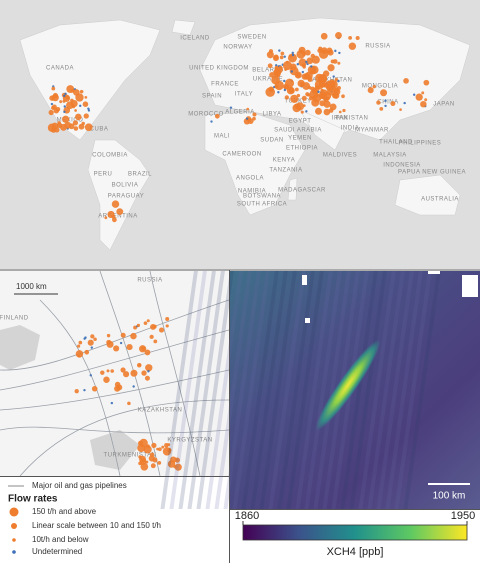 Image resolution: width=480 pixels, height=563 pixels. I want to click on country-label: ICELAND, so click(195, 39).